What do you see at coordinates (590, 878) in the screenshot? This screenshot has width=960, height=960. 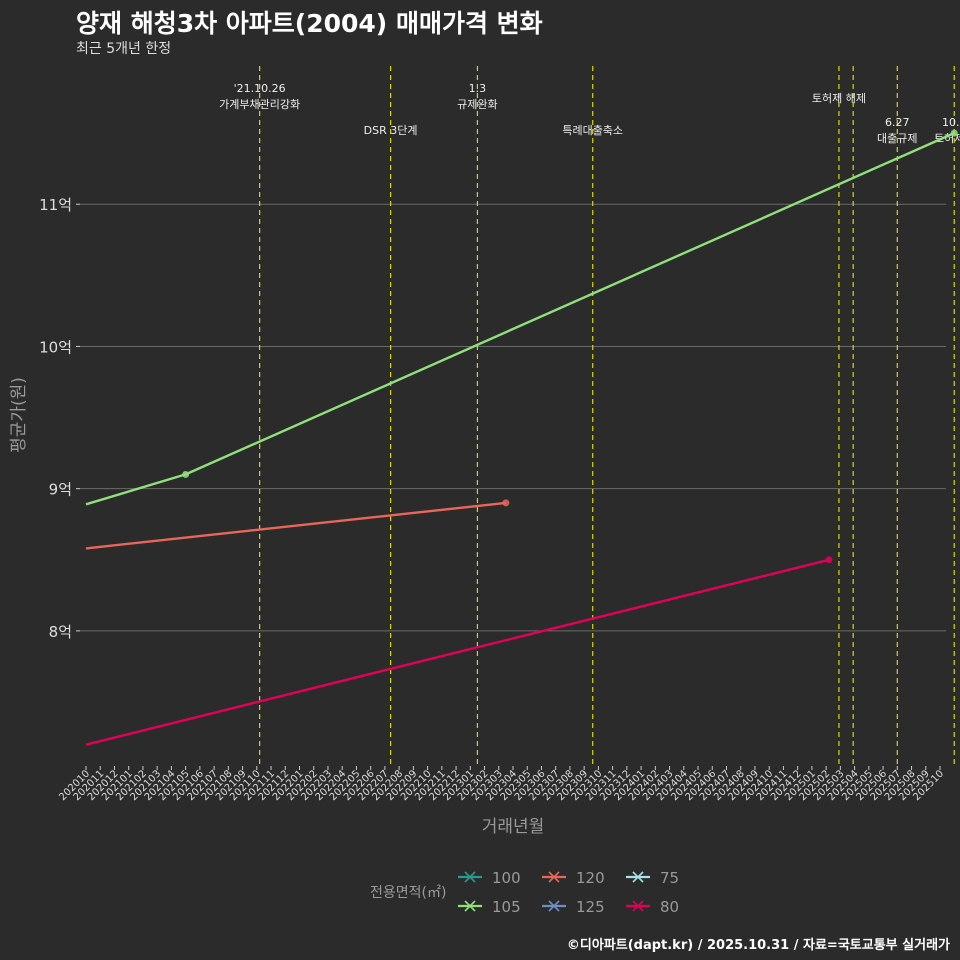 I see `legend-label: 120` at bounding box center [590, 878].